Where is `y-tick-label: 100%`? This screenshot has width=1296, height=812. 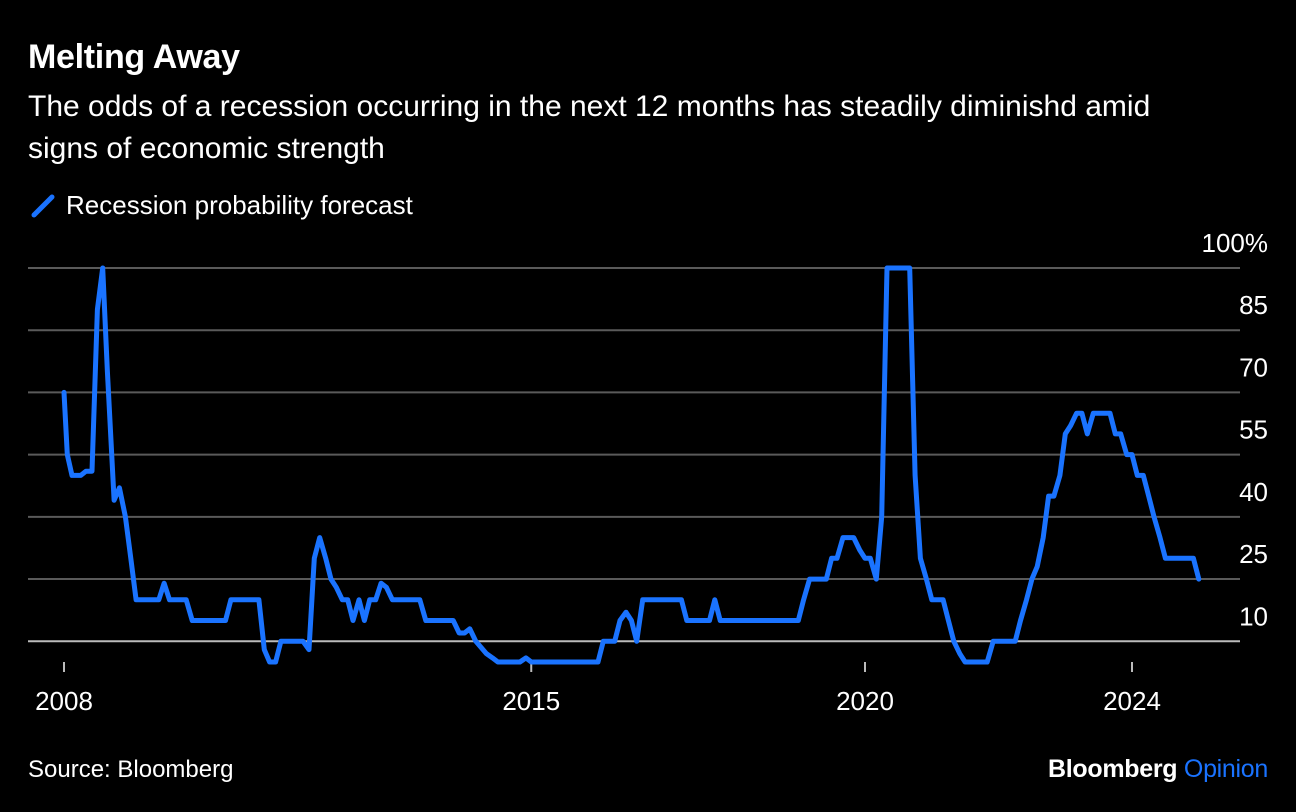 y-tick-label: 100% is located at coordinates (1235, 243).